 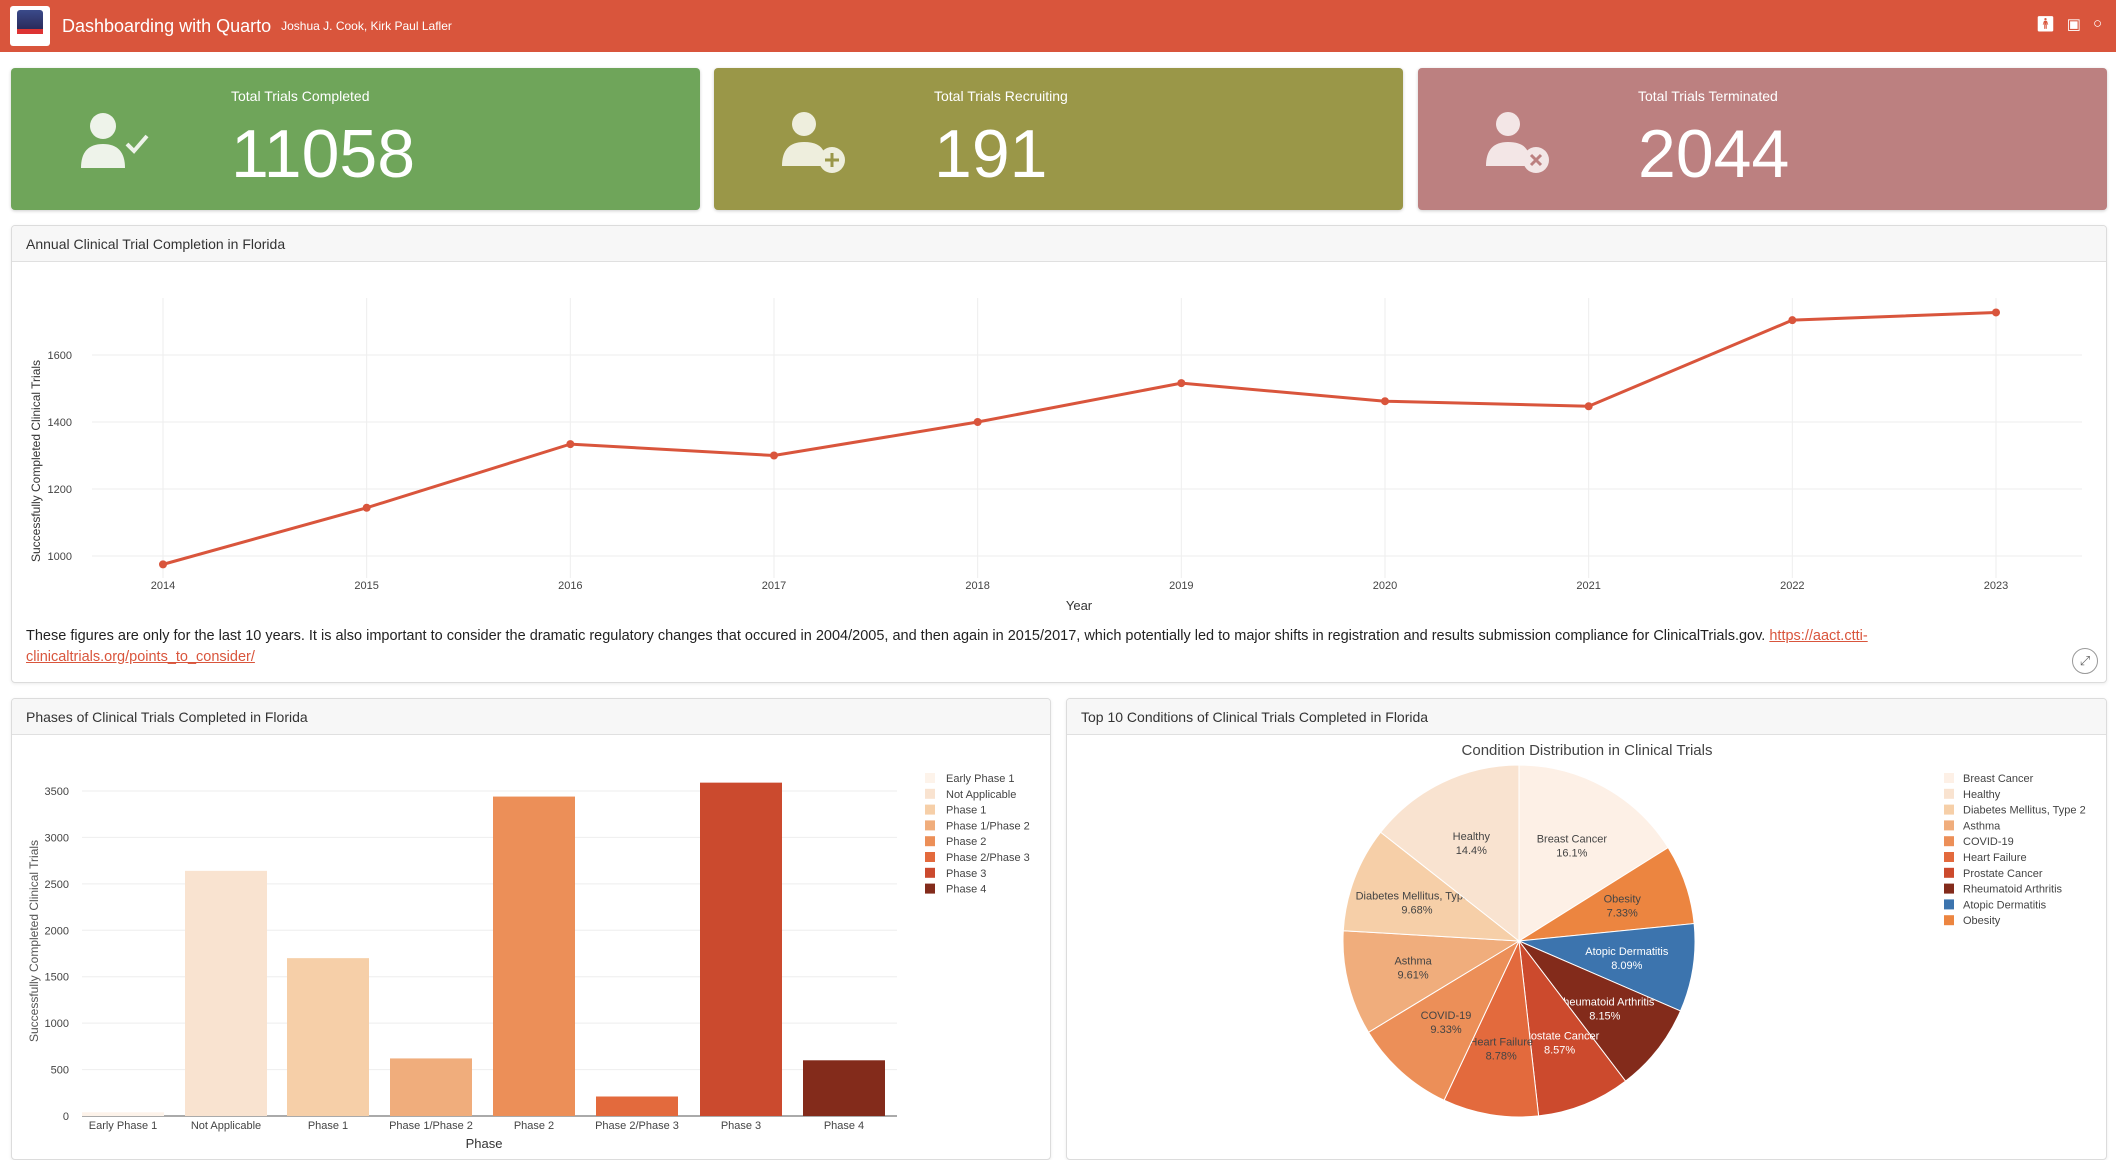 What do you see at coordinates (60, 356) in the screenshot?
I see `y-tick-label: 1600` at bounding box center [60, 356].